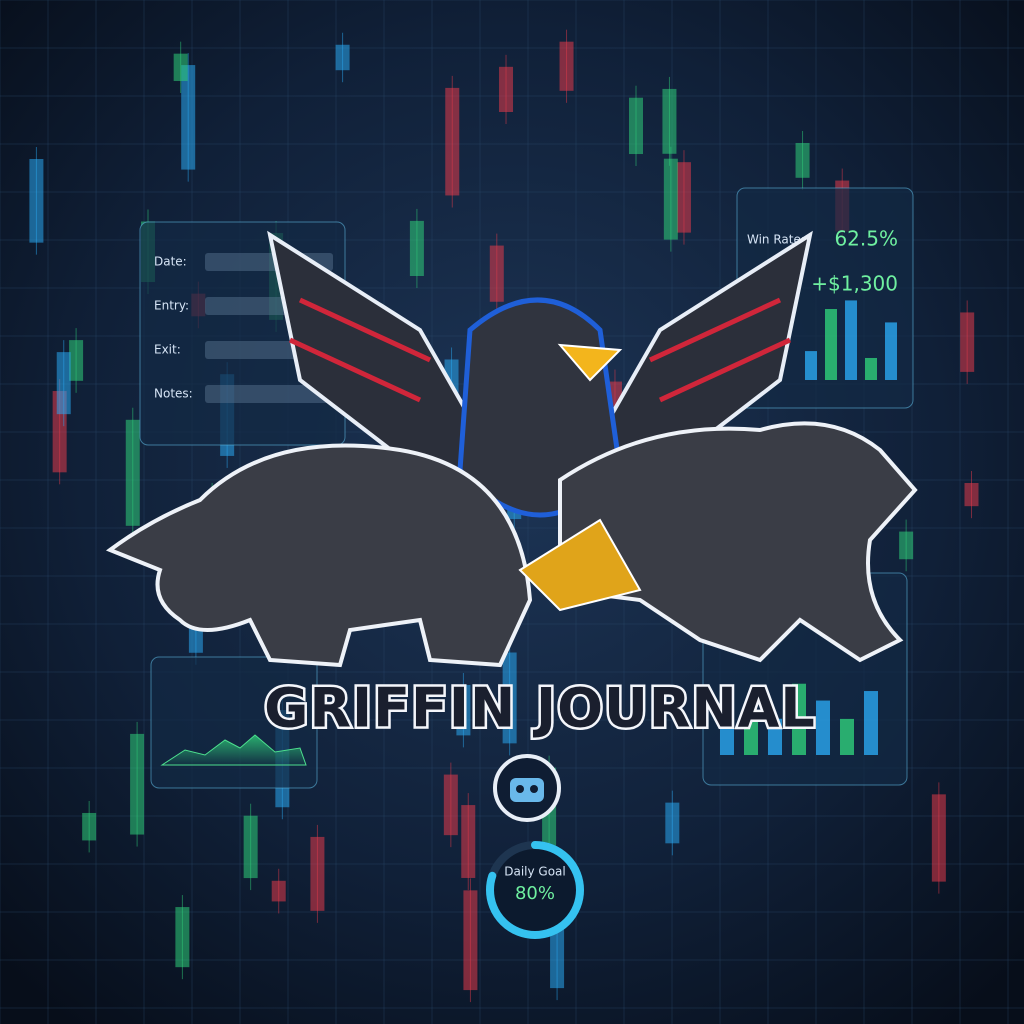  What do you see at coordinates (590, 362) in the screenshot?
I see `eagle-beak` at bounding box center [590, 362].